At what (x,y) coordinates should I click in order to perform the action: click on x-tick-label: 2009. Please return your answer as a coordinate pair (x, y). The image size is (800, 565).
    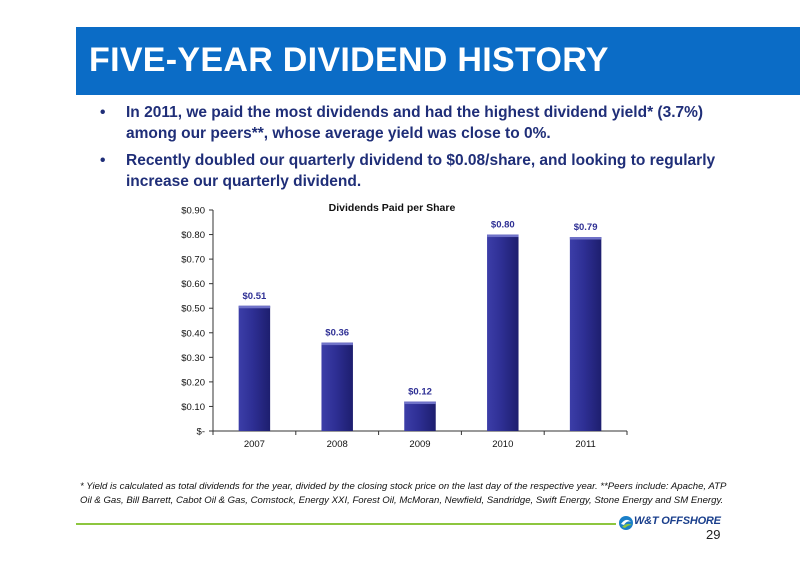
    Looking at the image, I should click on (419, 444).